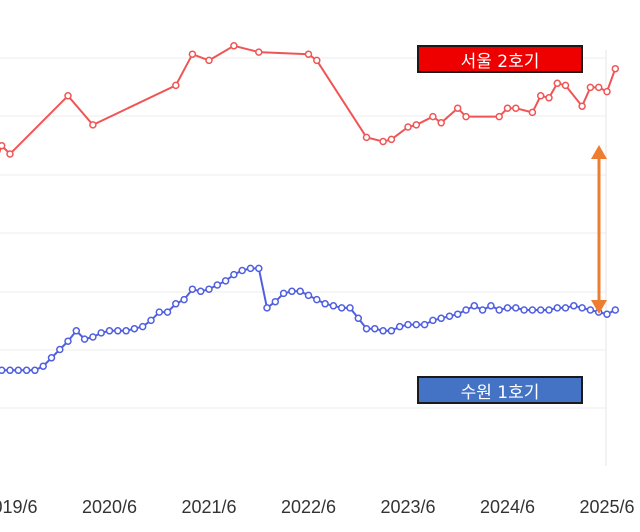 This screenshot has height=532, width=640. Describe the element at coordinates (599, 152) in the screenshot. I see `gap-arrow-head-top` at that location.